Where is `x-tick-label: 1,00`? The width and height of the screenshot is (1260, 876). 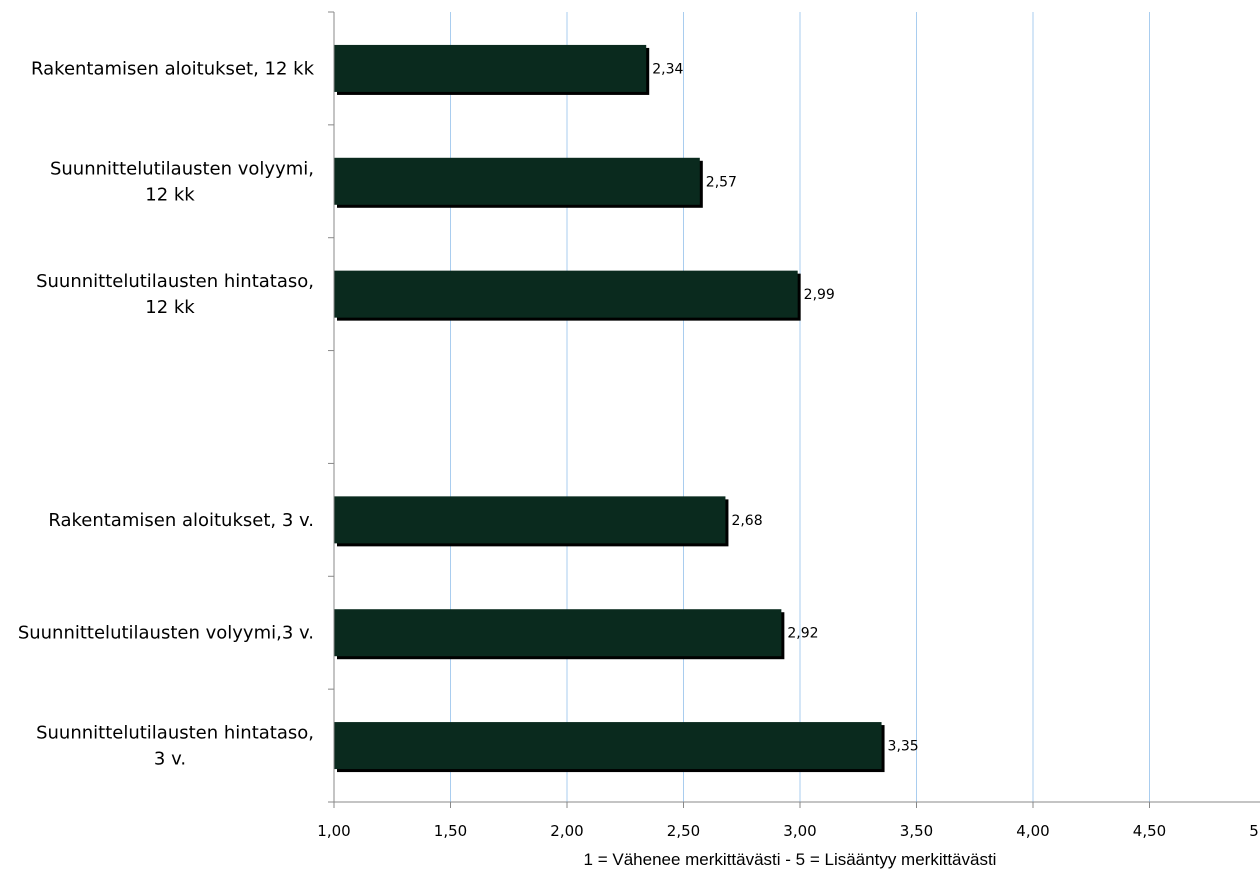 x-tick-label: 1,00 is located at coordinates (333, 831).